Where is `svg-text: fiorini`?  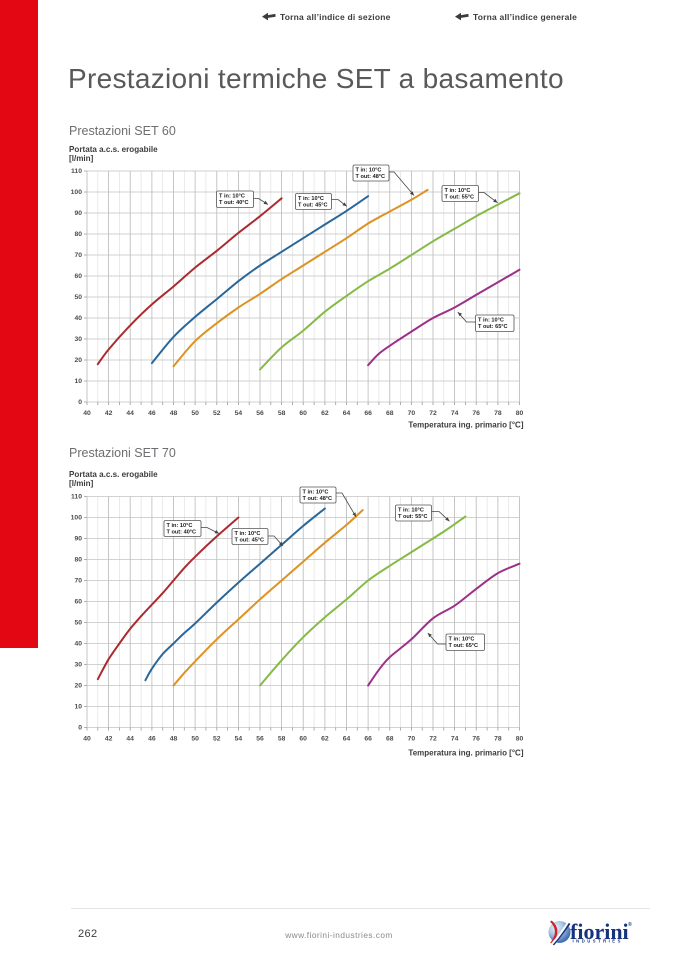 svg-text: fiorini is located at coordinates (599, 931).